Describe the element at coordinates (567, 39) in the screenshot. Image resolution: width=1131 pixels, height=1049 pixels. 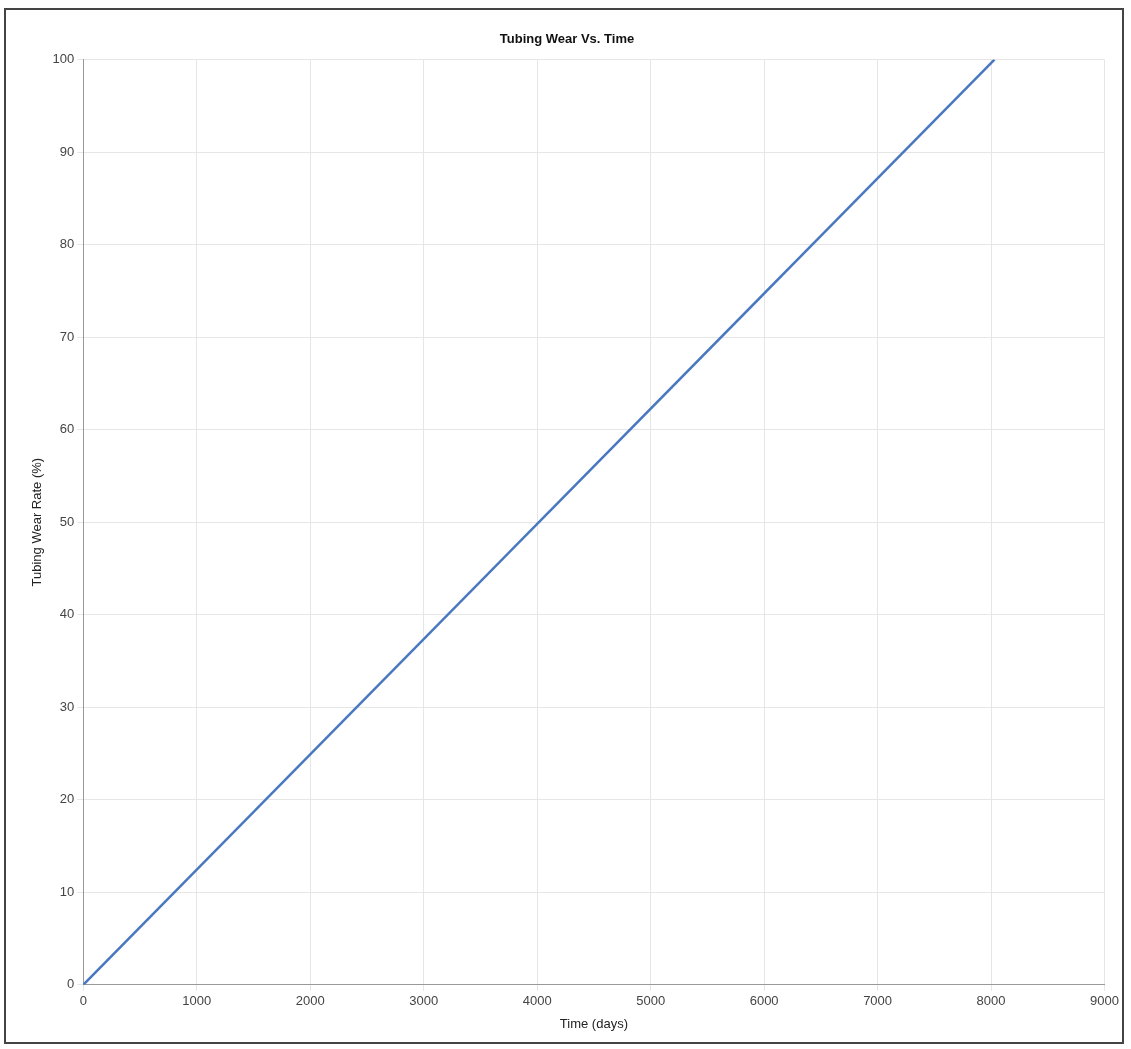
I see `chart-title: Tubing Wear Vs. Time` at that location.